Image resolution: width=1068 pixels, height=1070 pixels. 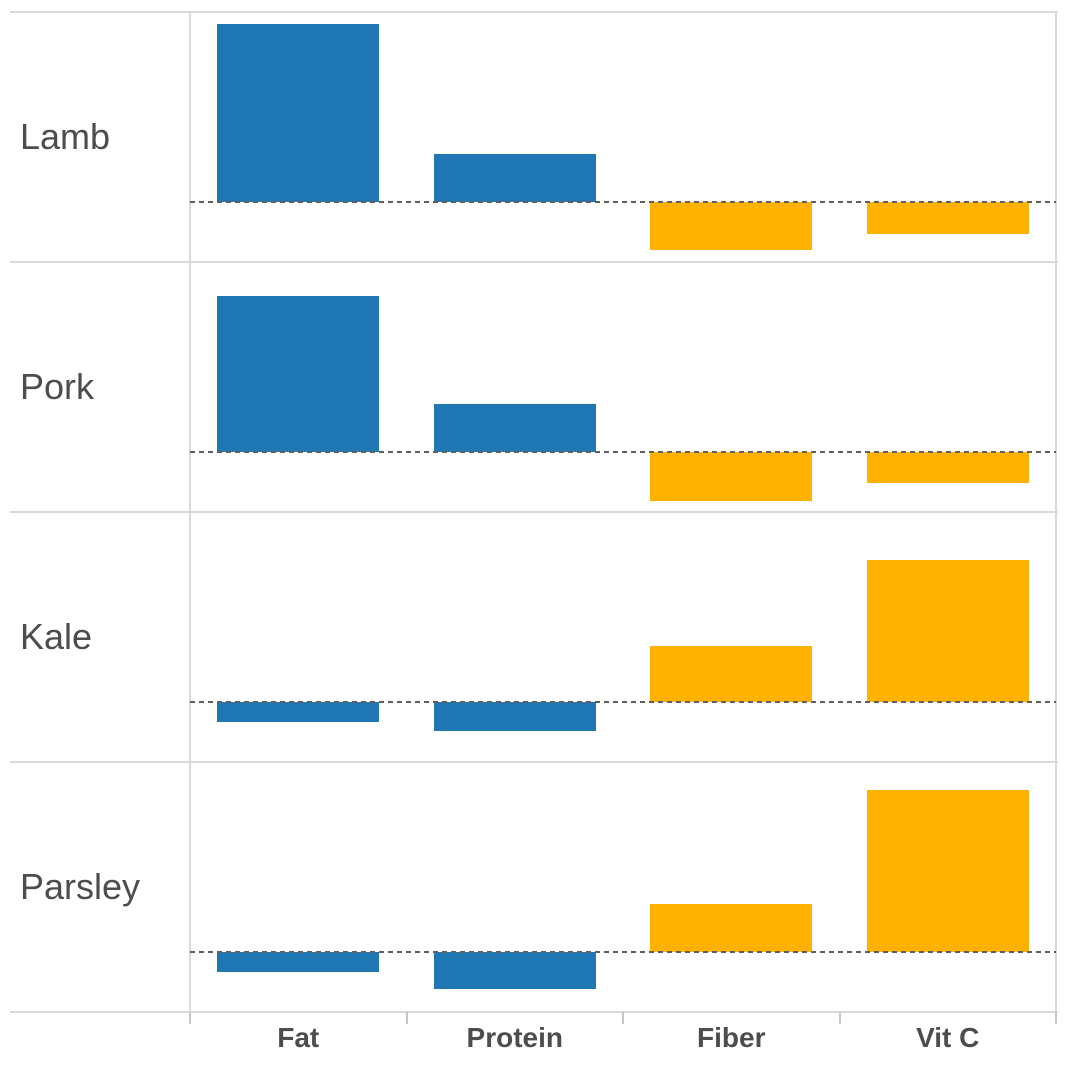 I want to click on panel-right-border, so click(x=1056, y=512).